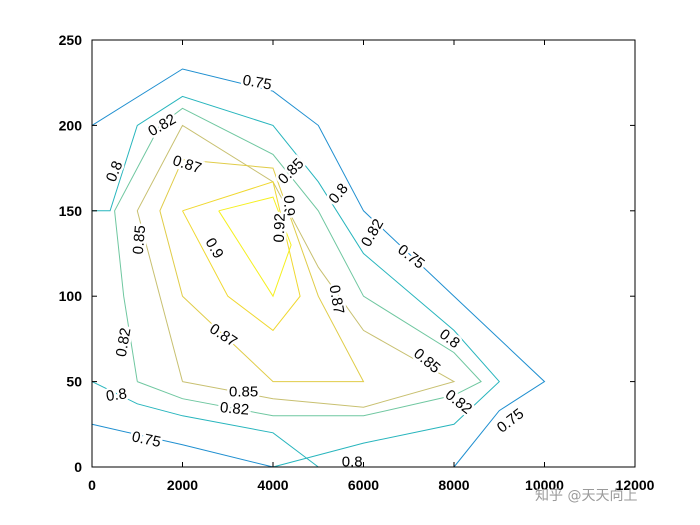 Image resolution: width=700 pixels, height=525 pixels. I want to click on contour-label-0_85-1: 0.85, so click(139, 240).